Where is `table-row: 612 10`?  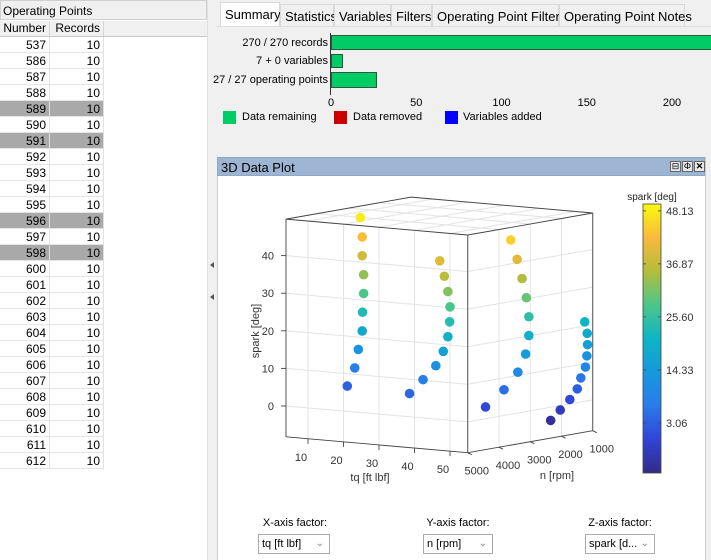
table-row: 612 10 is located at coordinates (52, 461).